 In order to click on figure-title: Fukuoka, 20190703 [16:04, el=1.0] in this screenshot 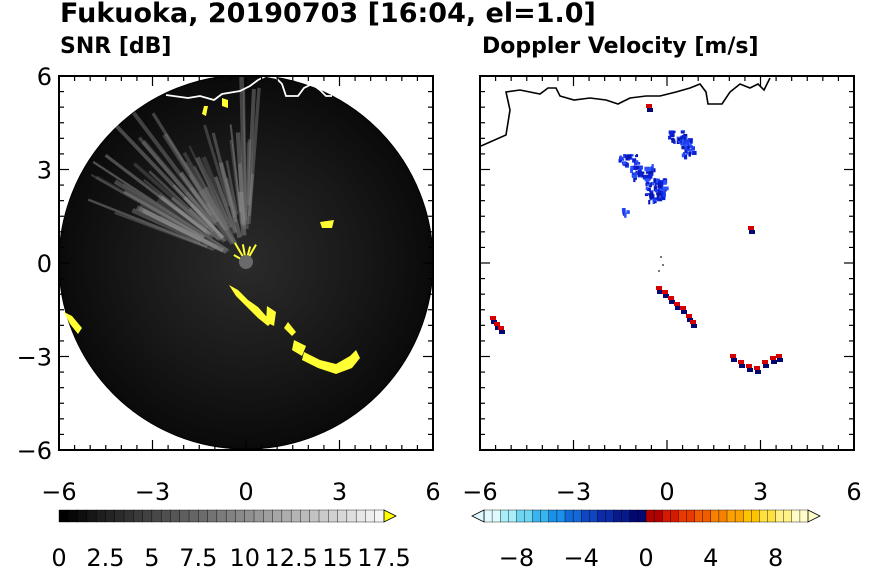, I will do `click(328, 14)`.